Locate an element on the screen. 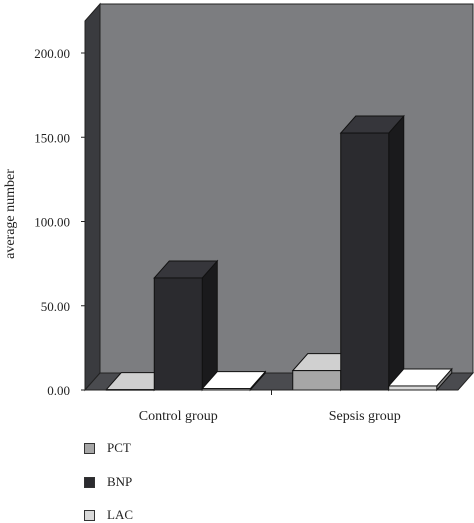 The width and height of the screenshot is (474, 523). bar-side-sepsis-group-bnp is located at coordinates (396, 253).